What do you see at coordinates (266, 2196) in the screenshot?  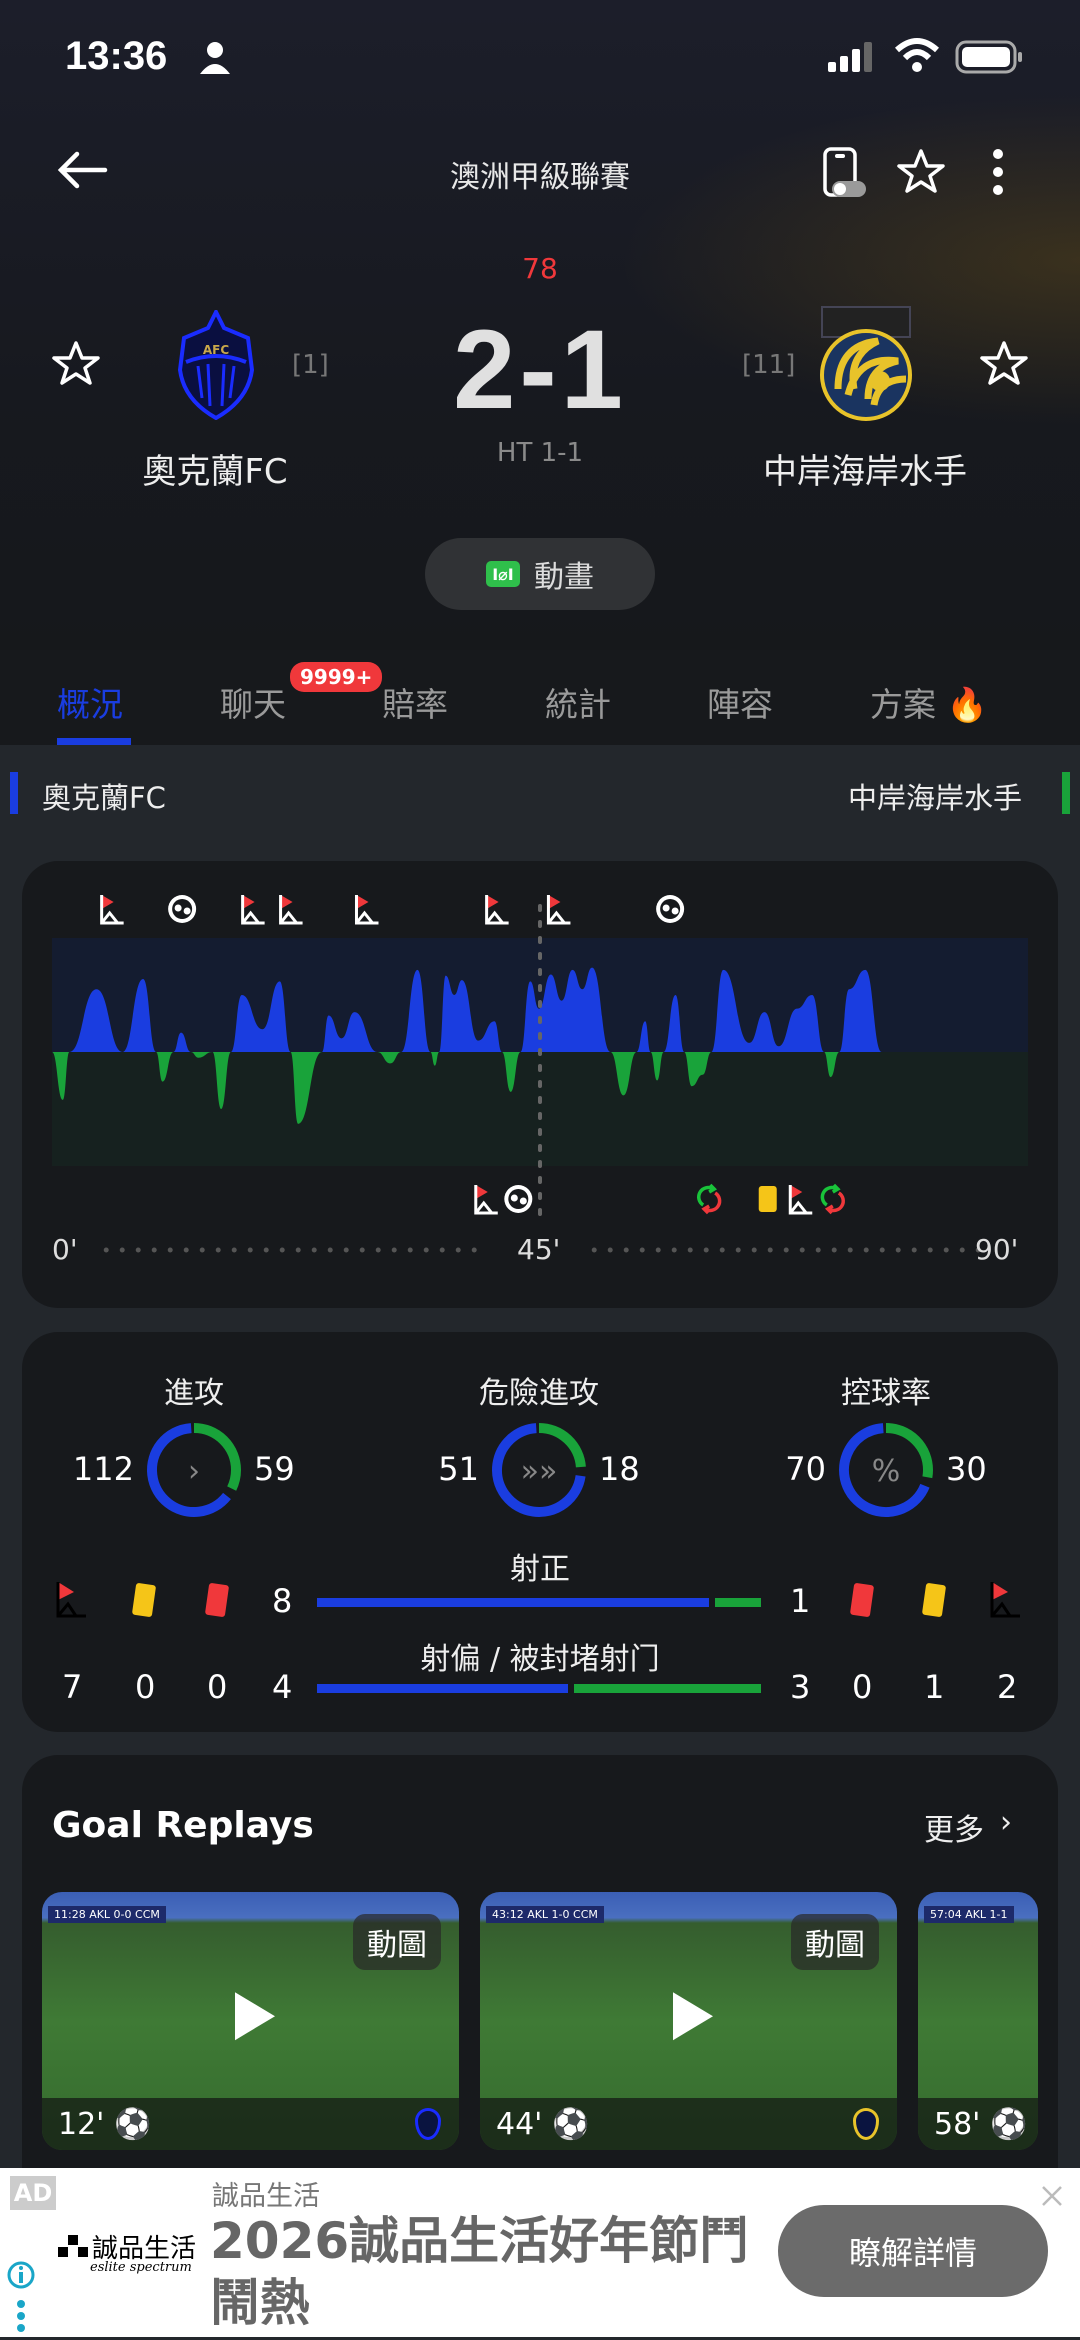 I see `ad-advertiser: 誠品生活` at bounding box center [266, 2196].